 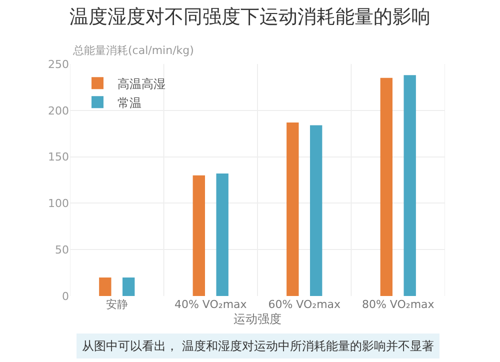 What do you see at coordinates (117, 304) in the screenshot?
I see `x-tick-label: 安静` at bounding box center [117, 304].